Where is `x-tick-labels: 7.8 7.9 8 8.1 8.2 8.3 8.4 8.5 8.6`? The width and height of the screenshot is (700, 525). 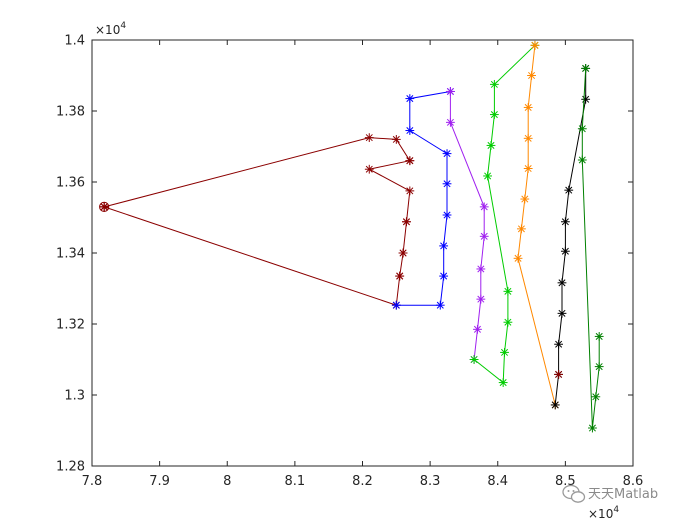
x-tick-labels: 7.8 7.9 8 8.1 8.2 8.3 8.4 8.5 8.6 is located at coordinates (363, 481).